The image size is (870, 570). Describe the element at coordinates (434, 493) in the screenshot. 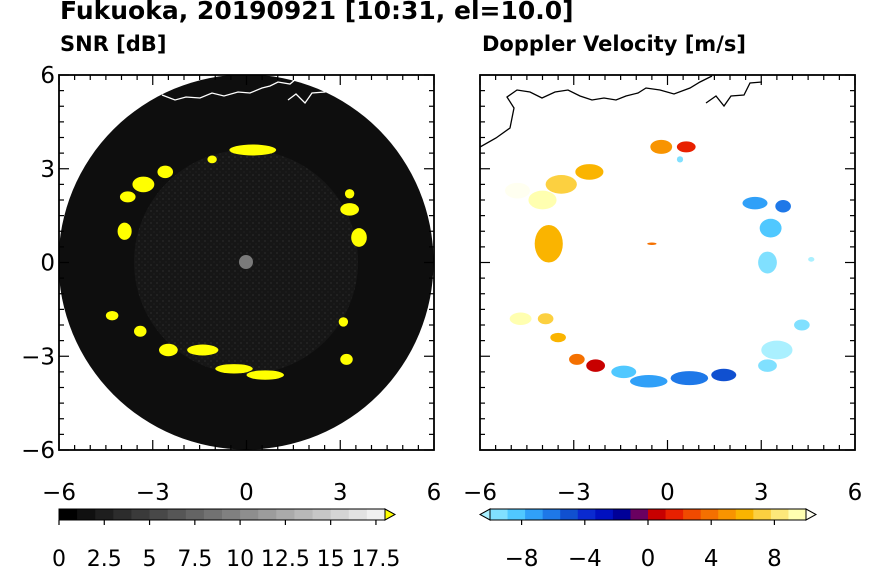

I see `snr-x-tick-label: 6` at that location.